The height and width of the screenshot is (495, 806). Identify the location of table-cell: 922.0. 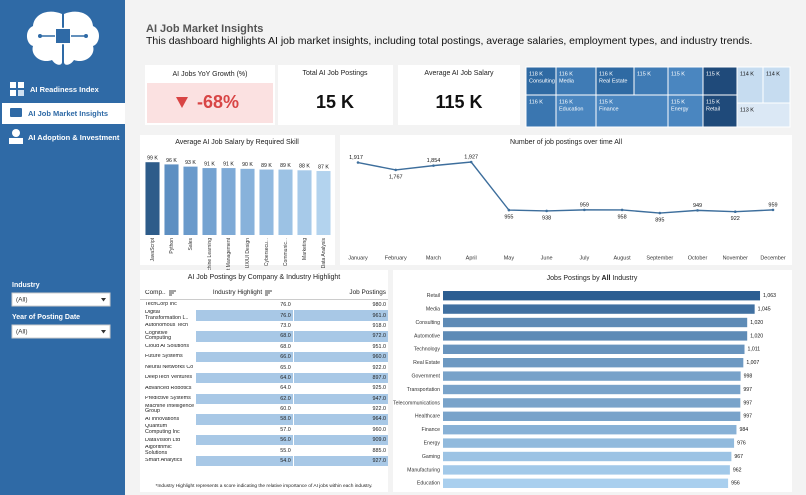
(340, 367).